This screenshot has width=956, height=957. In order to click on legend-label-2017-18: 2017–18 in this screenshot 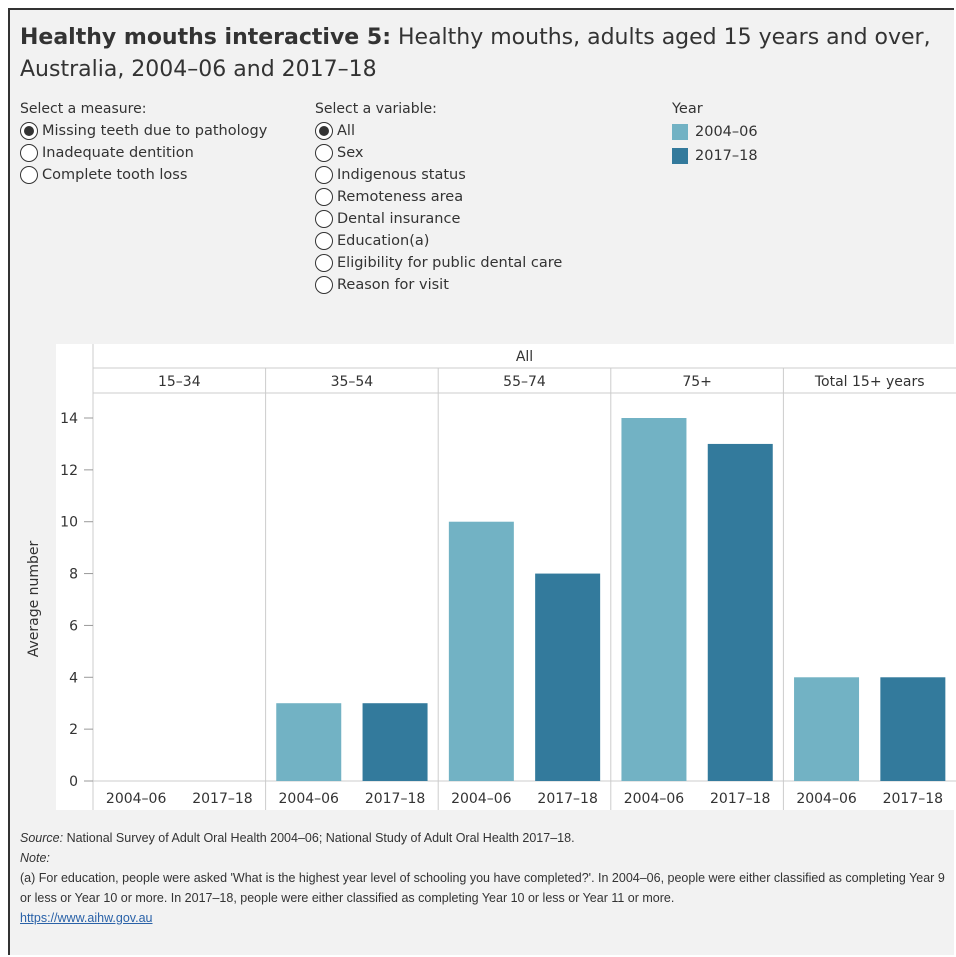, I will do `click(726, 156)`.